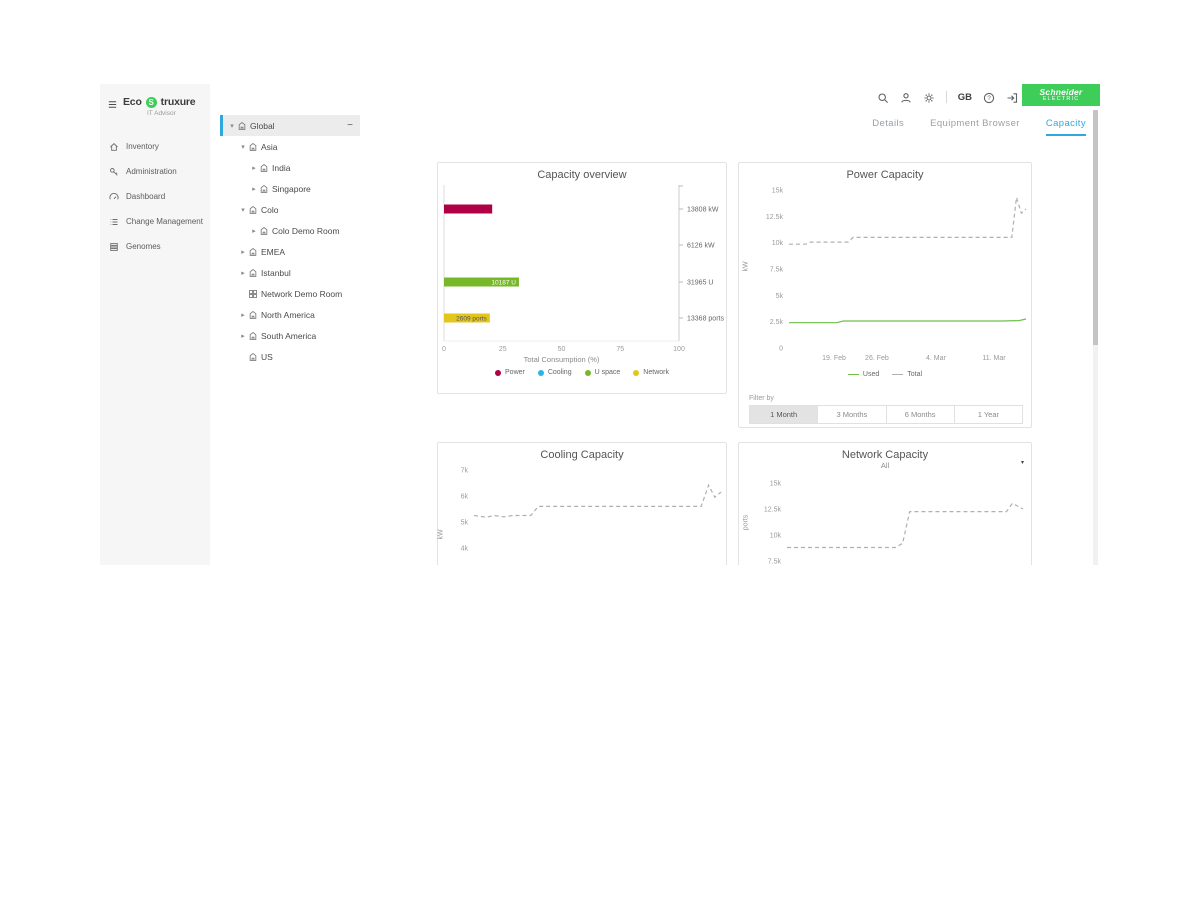  What do you see at coordinates (746, 522) in the screenshot?
I see `network-y-axis-label: ports` at bounding box center [746, 522].